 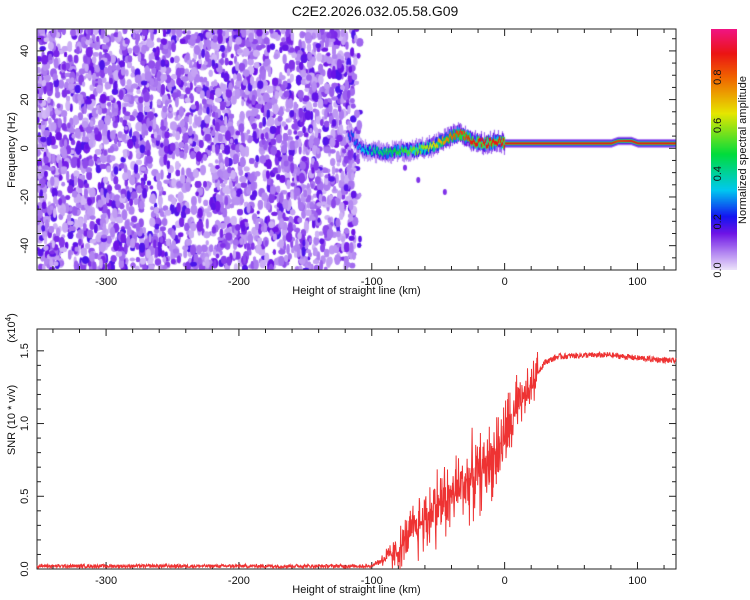 What do you see at coordinates (25, 197) in the screenshot?
I see `y-tick-label: -20` at bounding box center [25, 197].